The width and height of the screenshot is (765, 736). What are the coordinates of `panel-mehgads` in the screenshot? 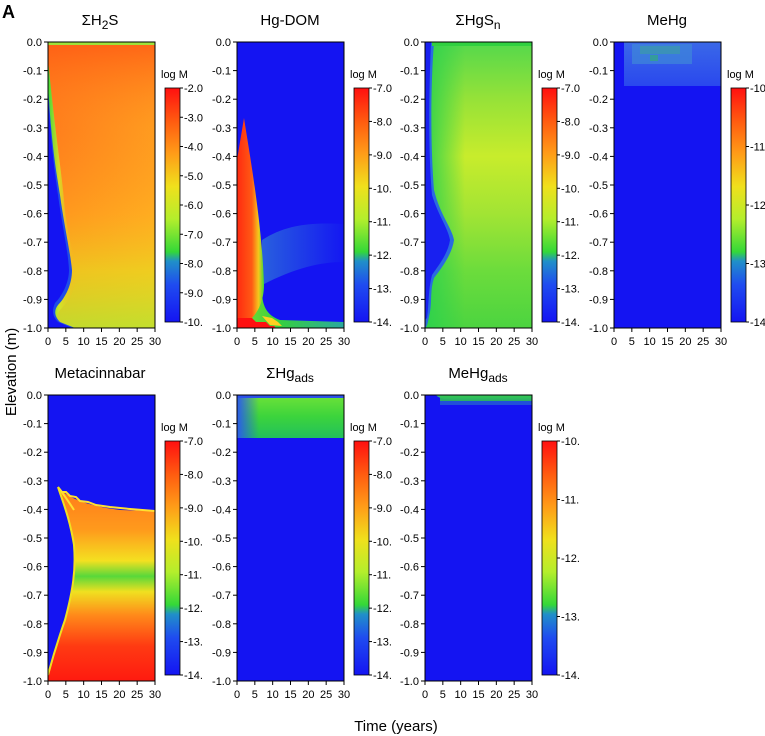 It's located at (478, 538).